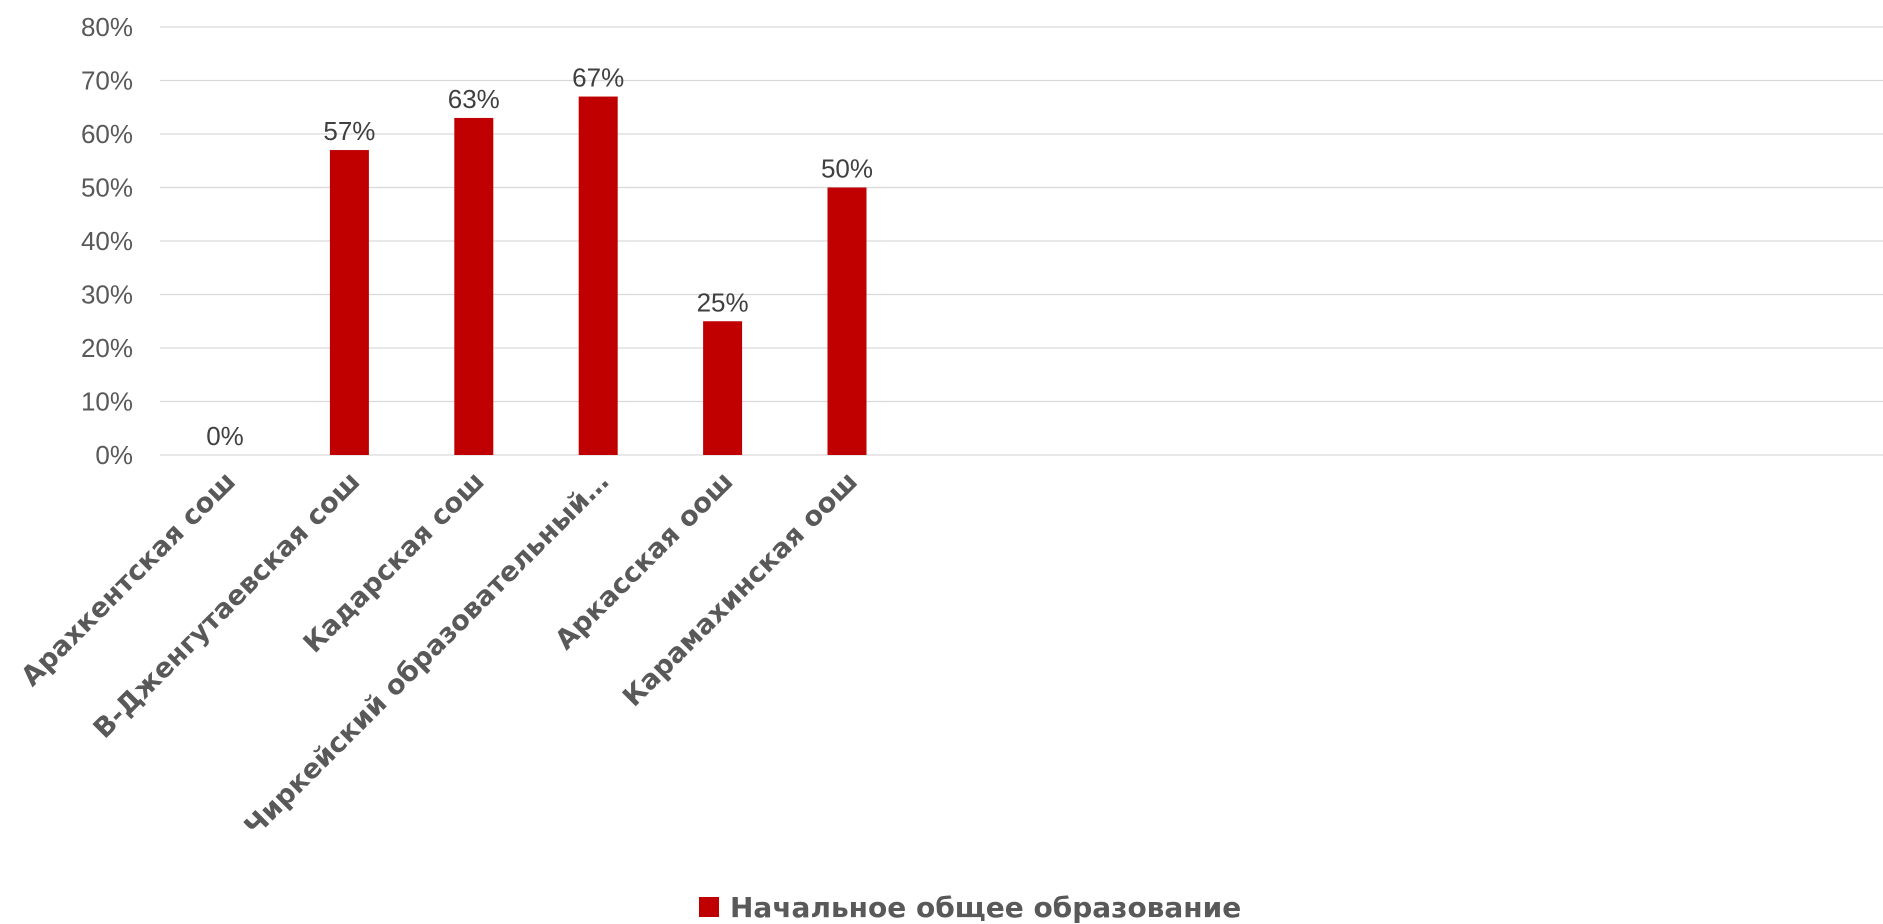  What do you see at coordinates (349, 131) in the screenshot?
I see `data-label: 57%` at bounding box center [349, 131].